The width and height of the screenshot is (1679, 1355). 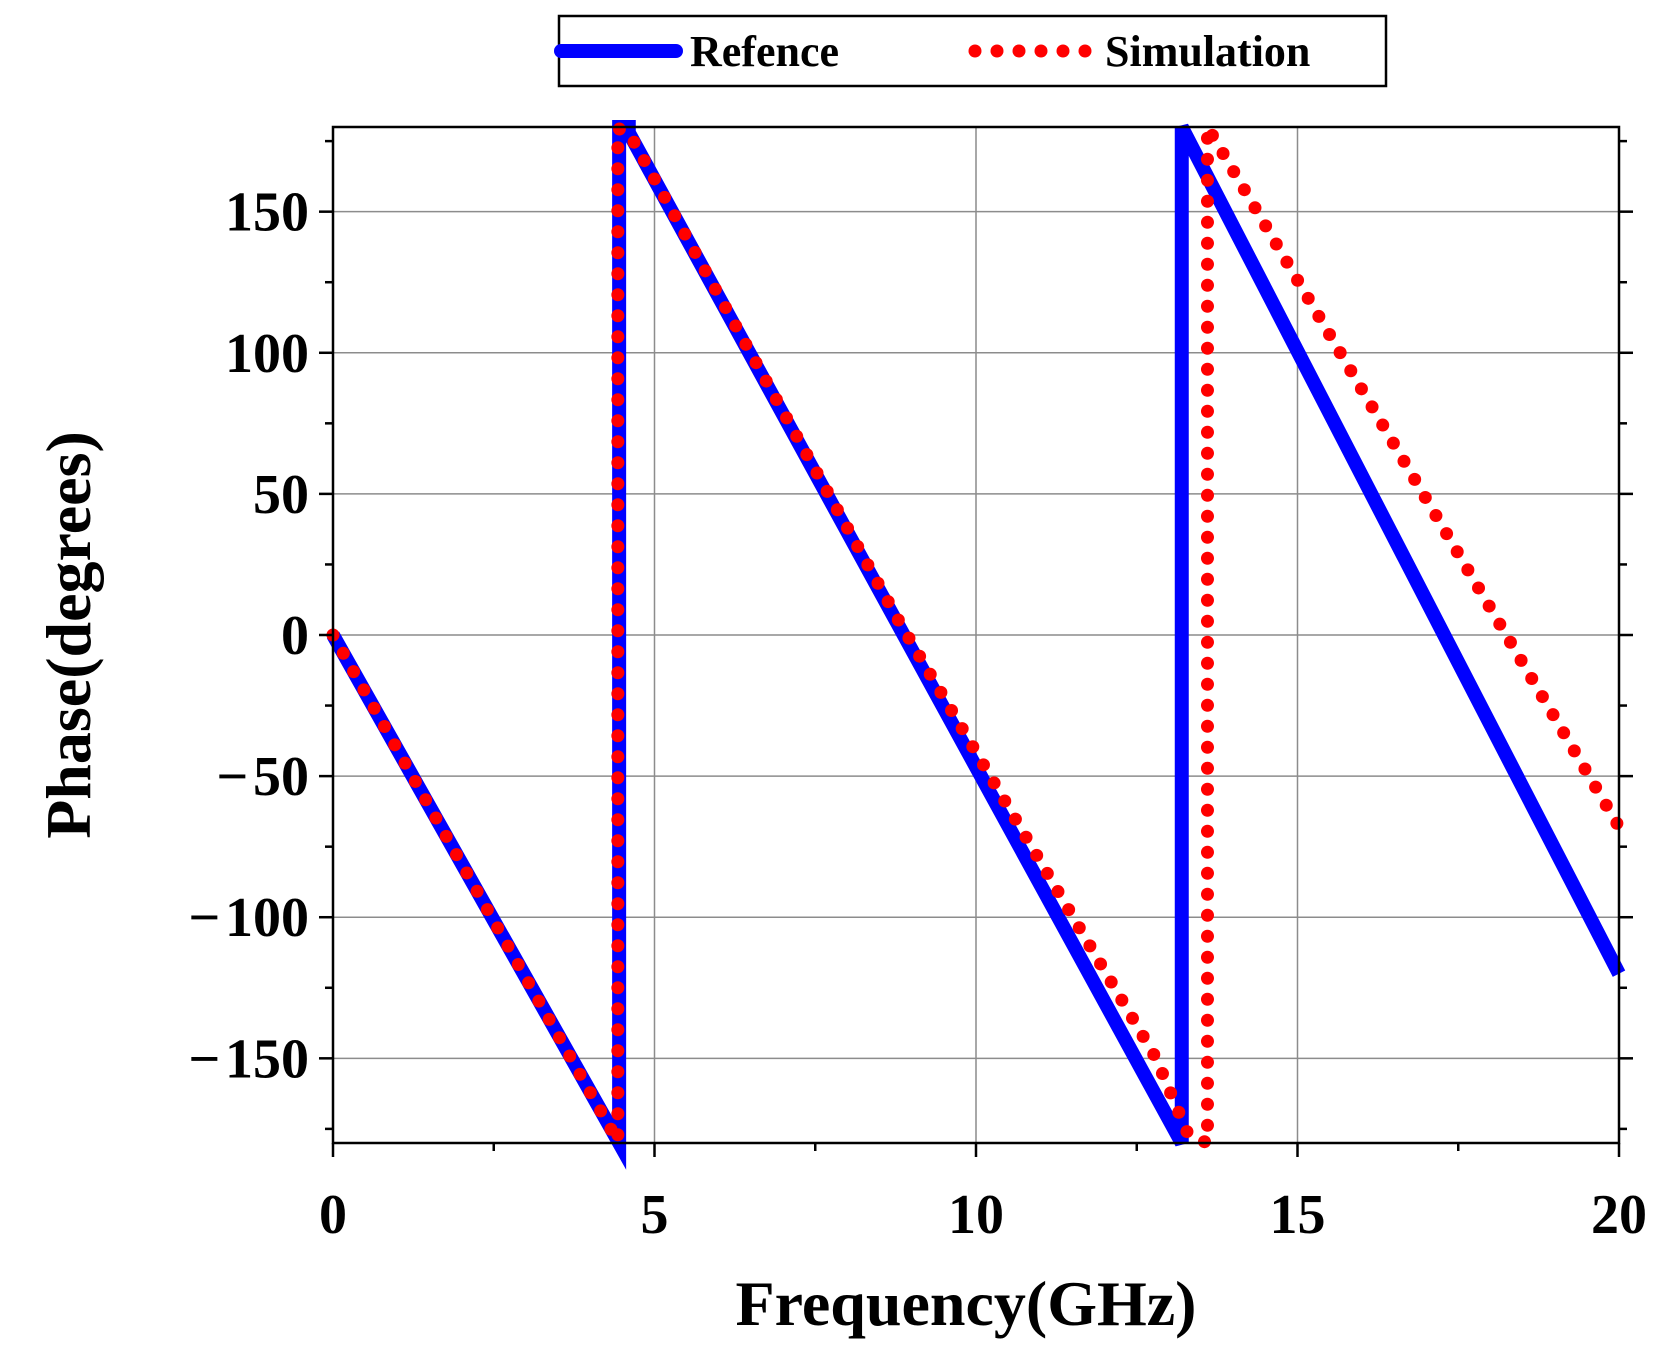 I want to click on x-tick-label: 15, so click(x=1298, y=1215).